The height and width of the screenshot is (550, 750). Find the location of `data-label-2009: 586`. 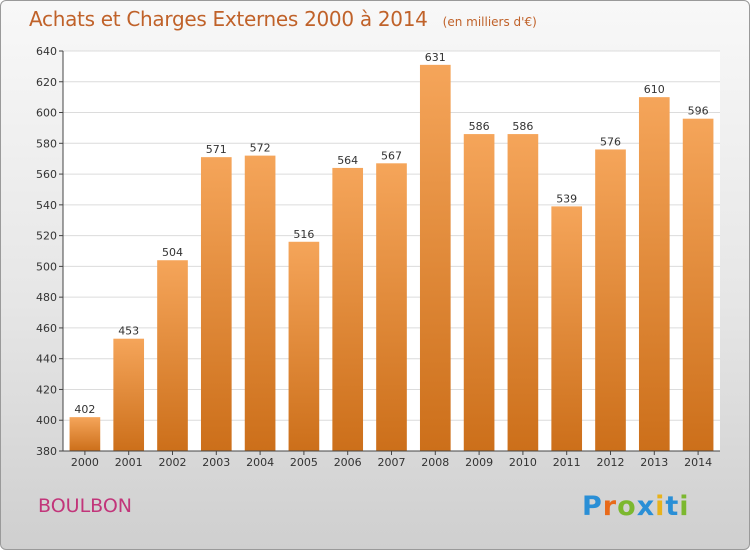

data-label-2009: 586 is located at coordinates (479, 126).